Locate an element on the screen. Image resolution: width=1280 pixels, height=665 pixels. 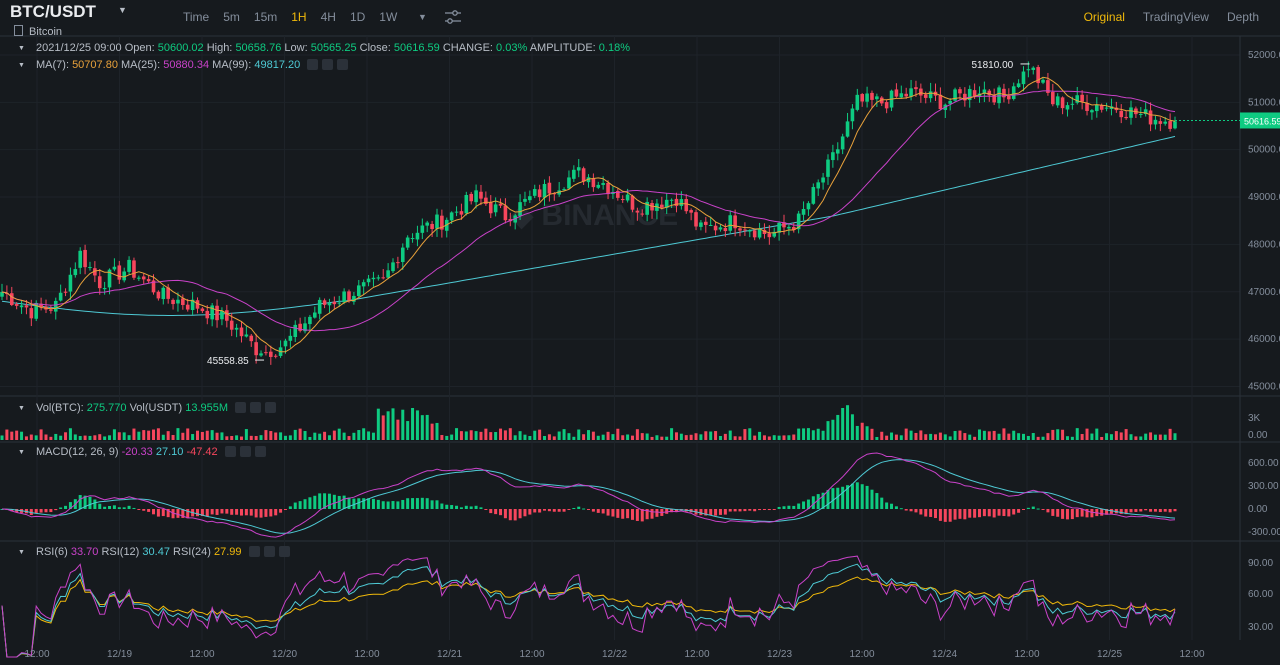
settings-sliders-icon is located at coordinates (453, 17).